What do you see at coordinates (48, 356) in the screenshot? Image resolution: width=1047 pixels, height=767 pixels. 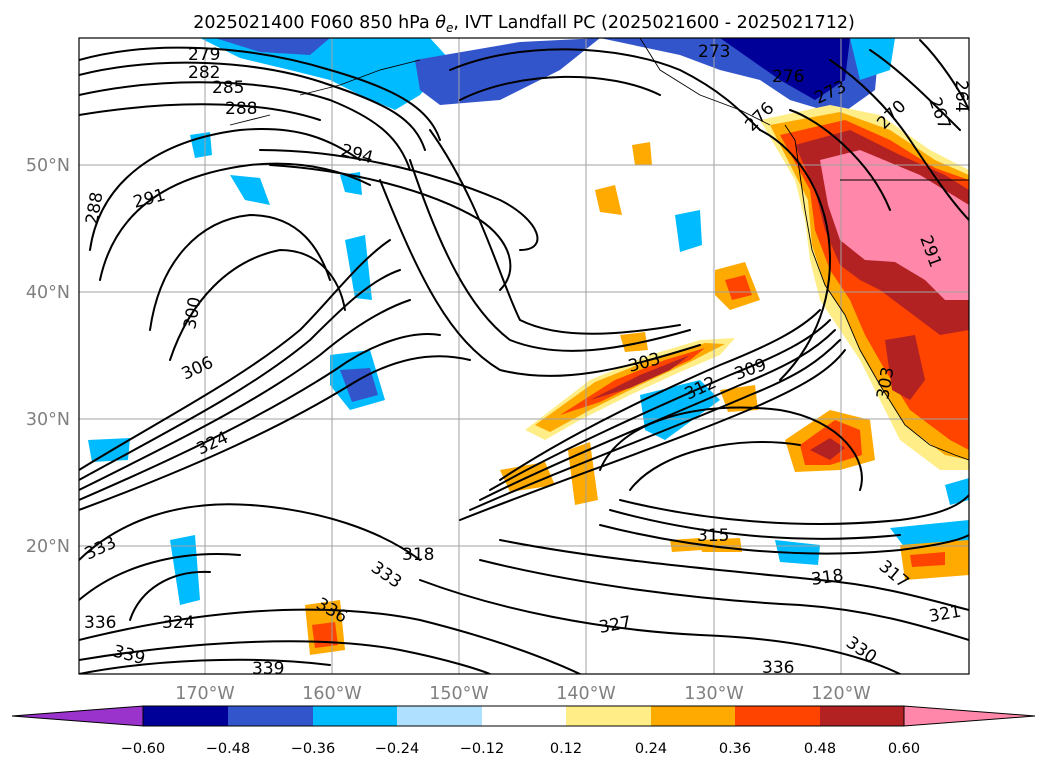 I see `latitude-labels: 50°N 40°N 30°N 20°N` at bounding box center [48, 356].